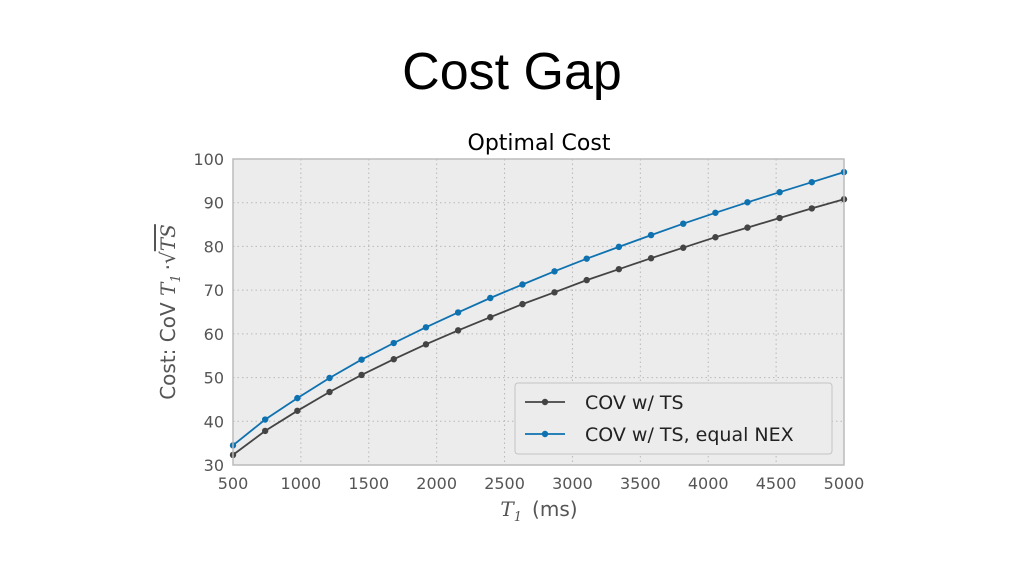 Image resolution: width=1024 pixels, height=576 pixels. Describe the element at coordinates (689, 435) in the screenshot. I see `legend-label: COV w/ TS, equal NEX` at that location.